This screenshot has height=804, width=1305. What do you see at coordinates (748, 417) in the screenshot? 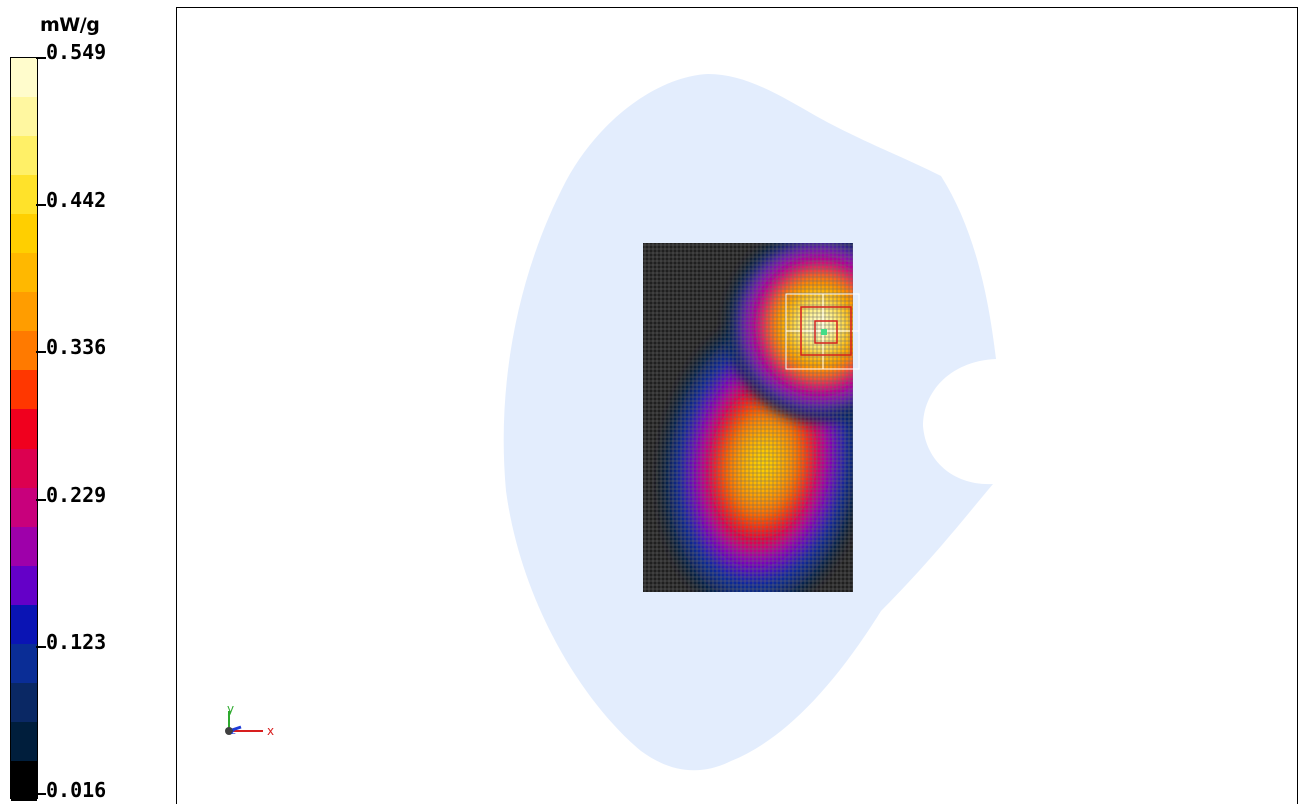
I see `area-scan` at bounding box center [748, 417].